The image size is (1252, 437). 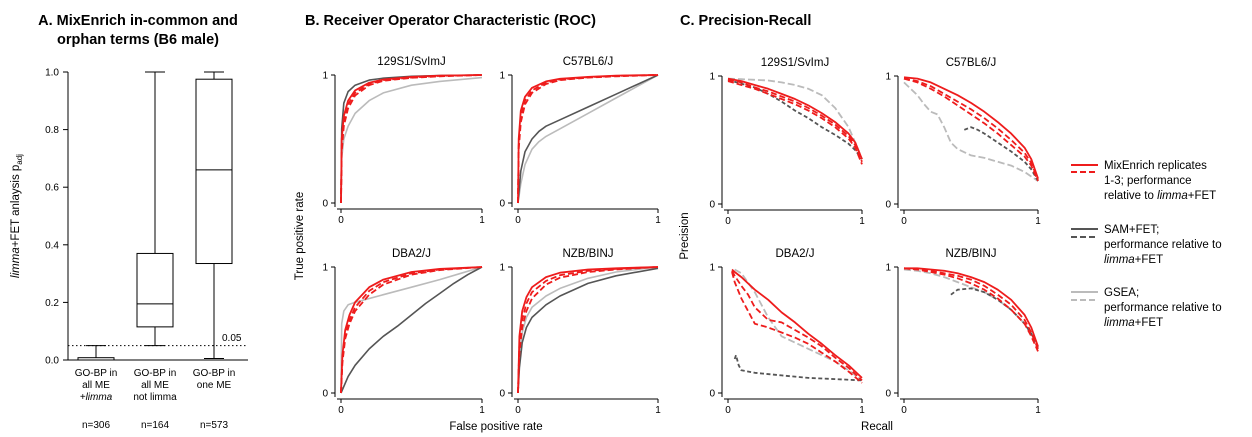 What do you see at coordinates (1163, 308) in the screenshot?
I see `legend-gsea-line2: performance relative to` at bounding box center [1163, 308].